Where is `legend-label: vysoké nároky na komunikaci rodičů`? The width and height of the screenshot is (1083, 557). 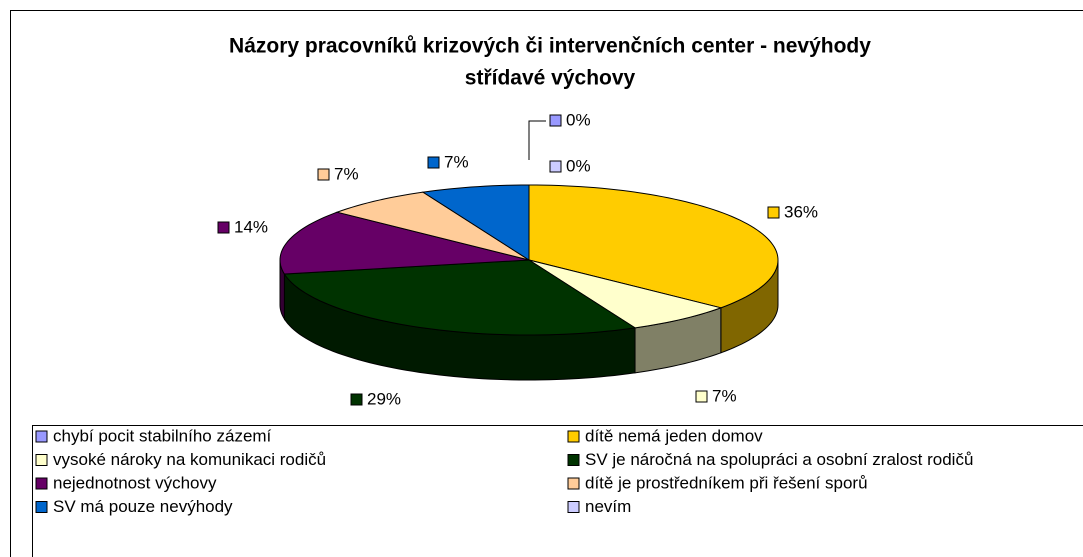 legend-label: vysoké nároky na komunikaci rodičů is located at coordinates (189, 459).